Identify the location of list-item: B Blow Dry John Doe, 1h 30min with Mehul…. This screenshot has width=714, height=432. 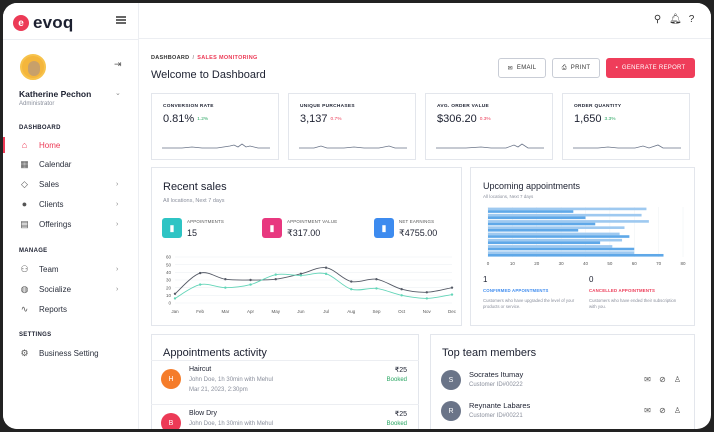
(285, 416).